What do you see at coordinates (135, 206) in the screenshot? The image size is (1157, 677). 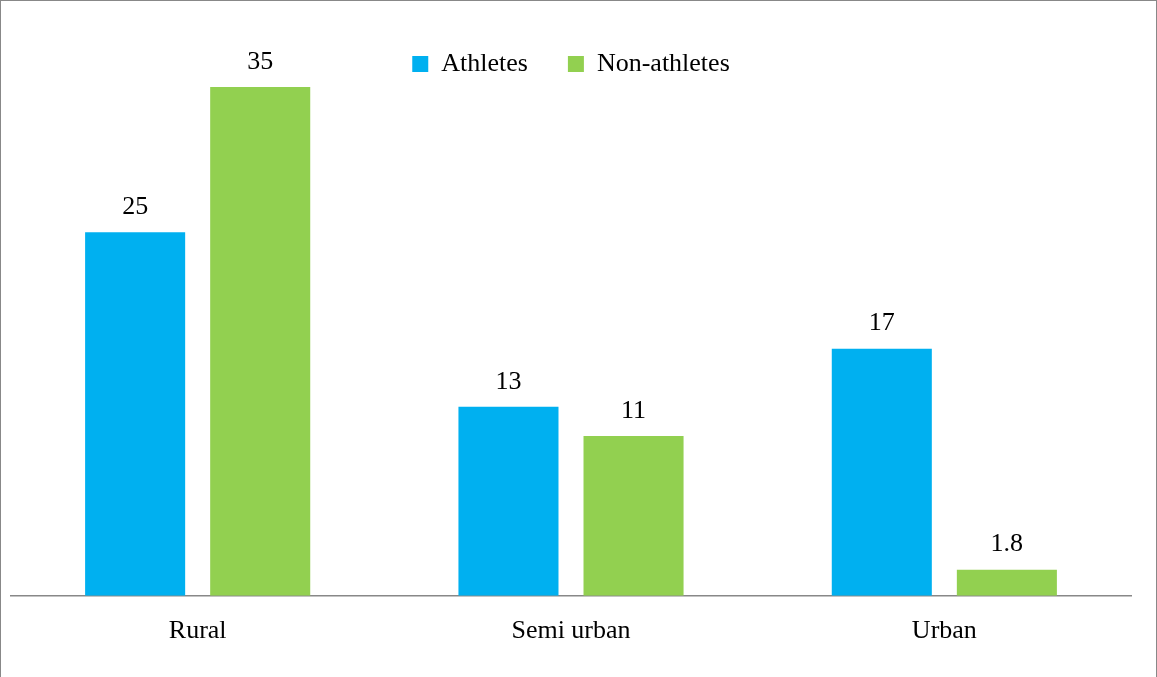 I see `data-label: 25` at bounding box center [135, 206].